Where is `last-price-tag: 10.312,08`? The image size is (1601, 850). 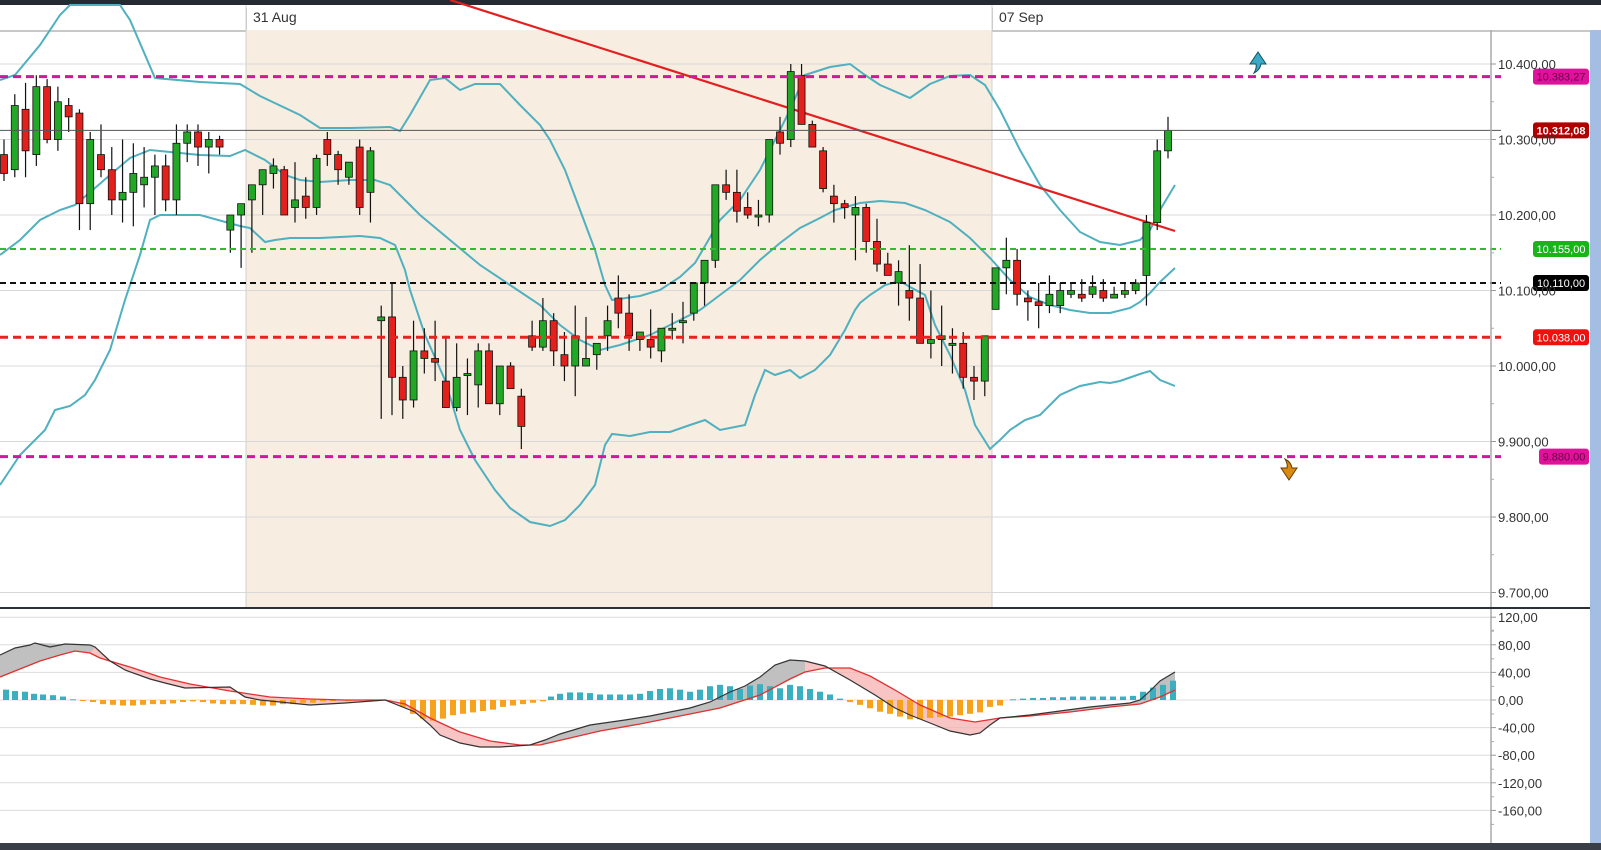
last-price-tag: 10.312,08 is located at coordinates (1561, 130).